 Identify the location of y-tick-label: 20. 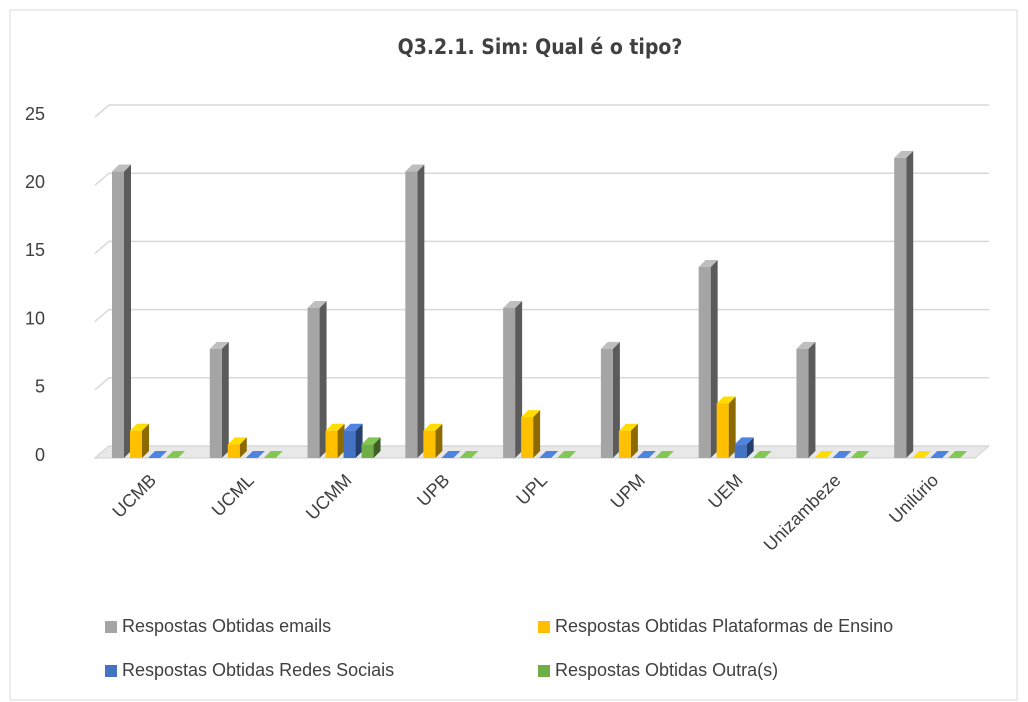
(35, 182).